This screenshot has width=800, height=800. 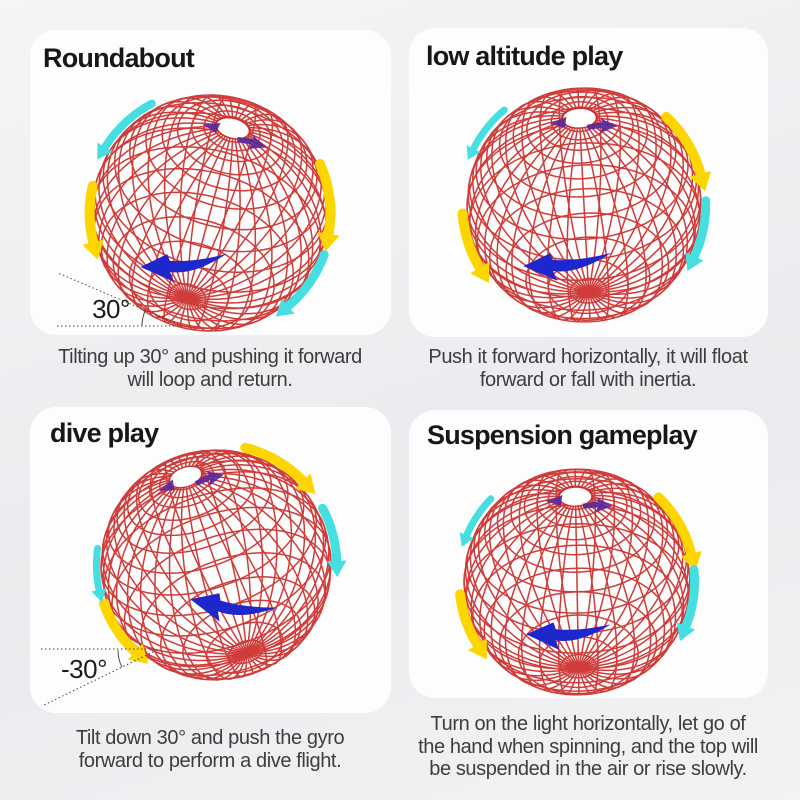 What do you see at coordinates (84, 669) in the screenshot?
I see `angle-label: -30°` at bounding box center [84, 669].